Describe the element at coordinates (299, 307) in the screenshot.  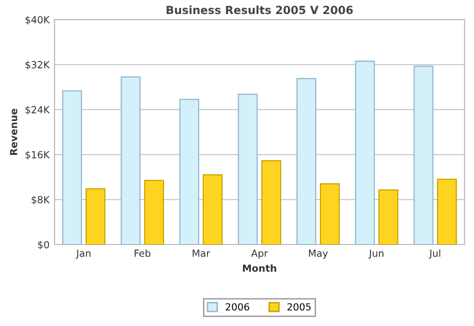
I see `legend-label: 2005` at that location.